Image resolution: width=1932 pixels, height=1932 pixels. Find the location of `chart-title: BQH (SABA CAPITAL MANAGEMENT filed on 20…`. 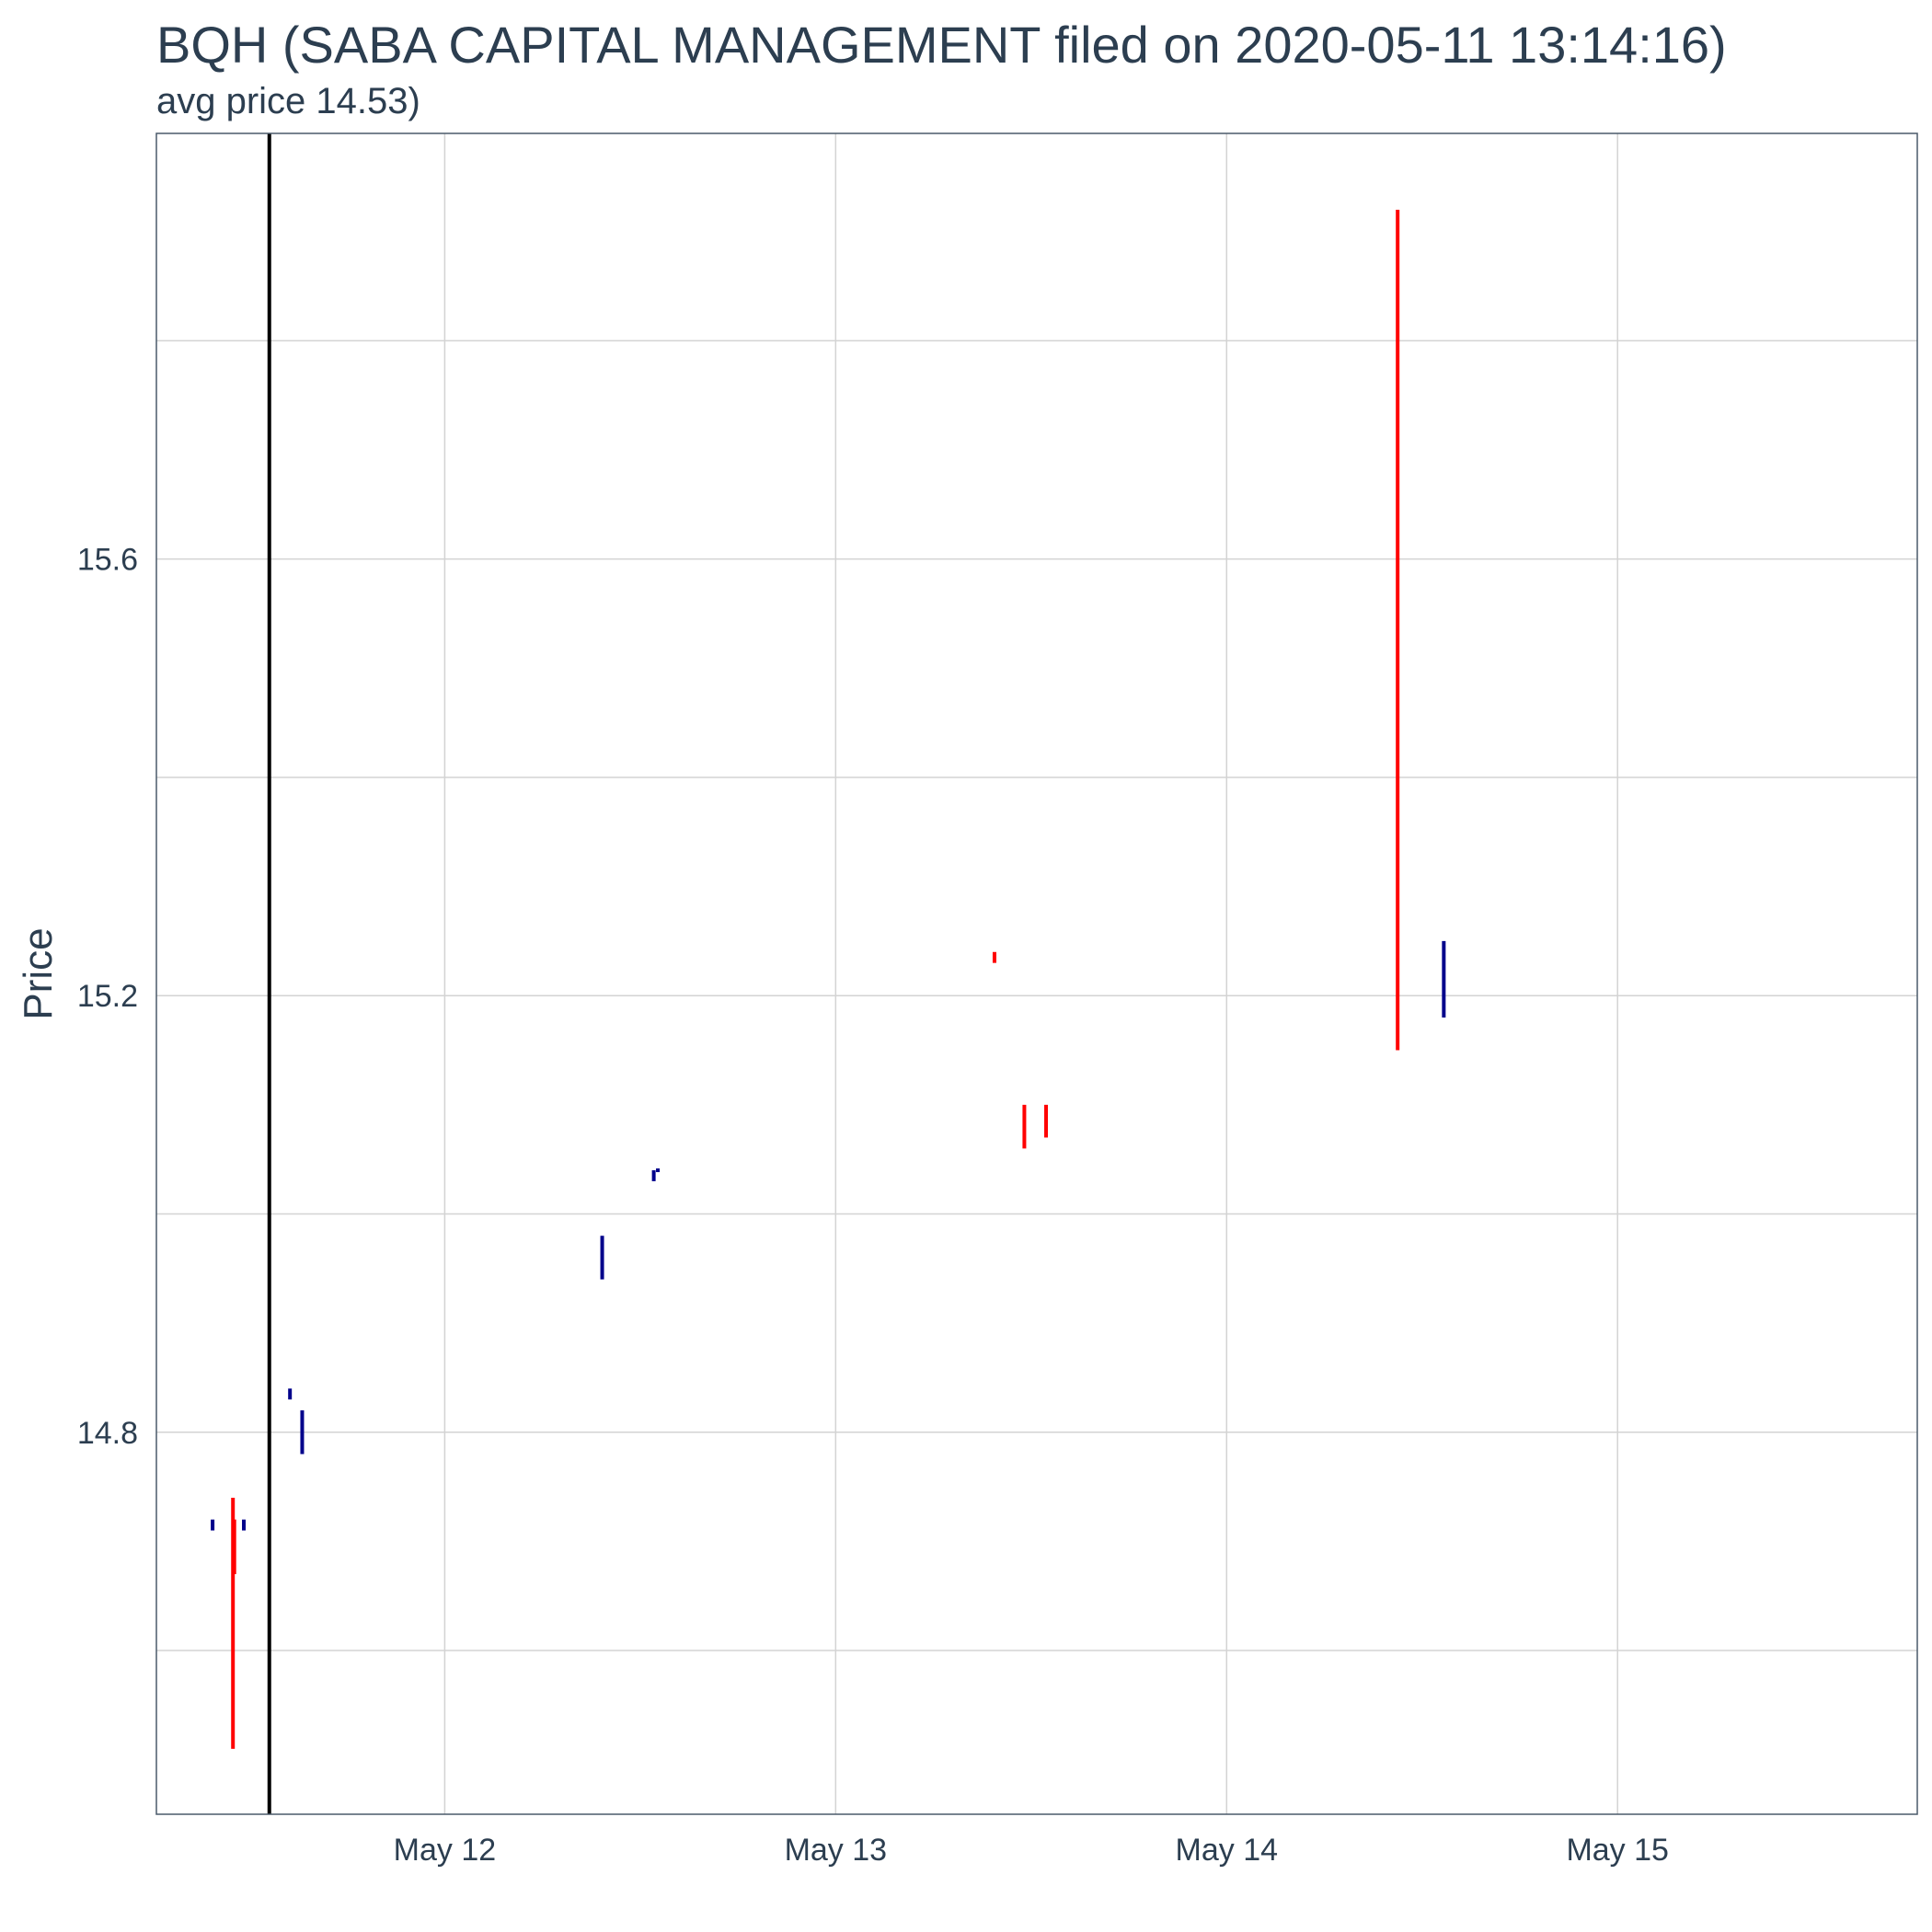

chart-title: BQH (SABA CAPITAL MANAGEMENT filed on 20… is located at coordinates (941, 45).